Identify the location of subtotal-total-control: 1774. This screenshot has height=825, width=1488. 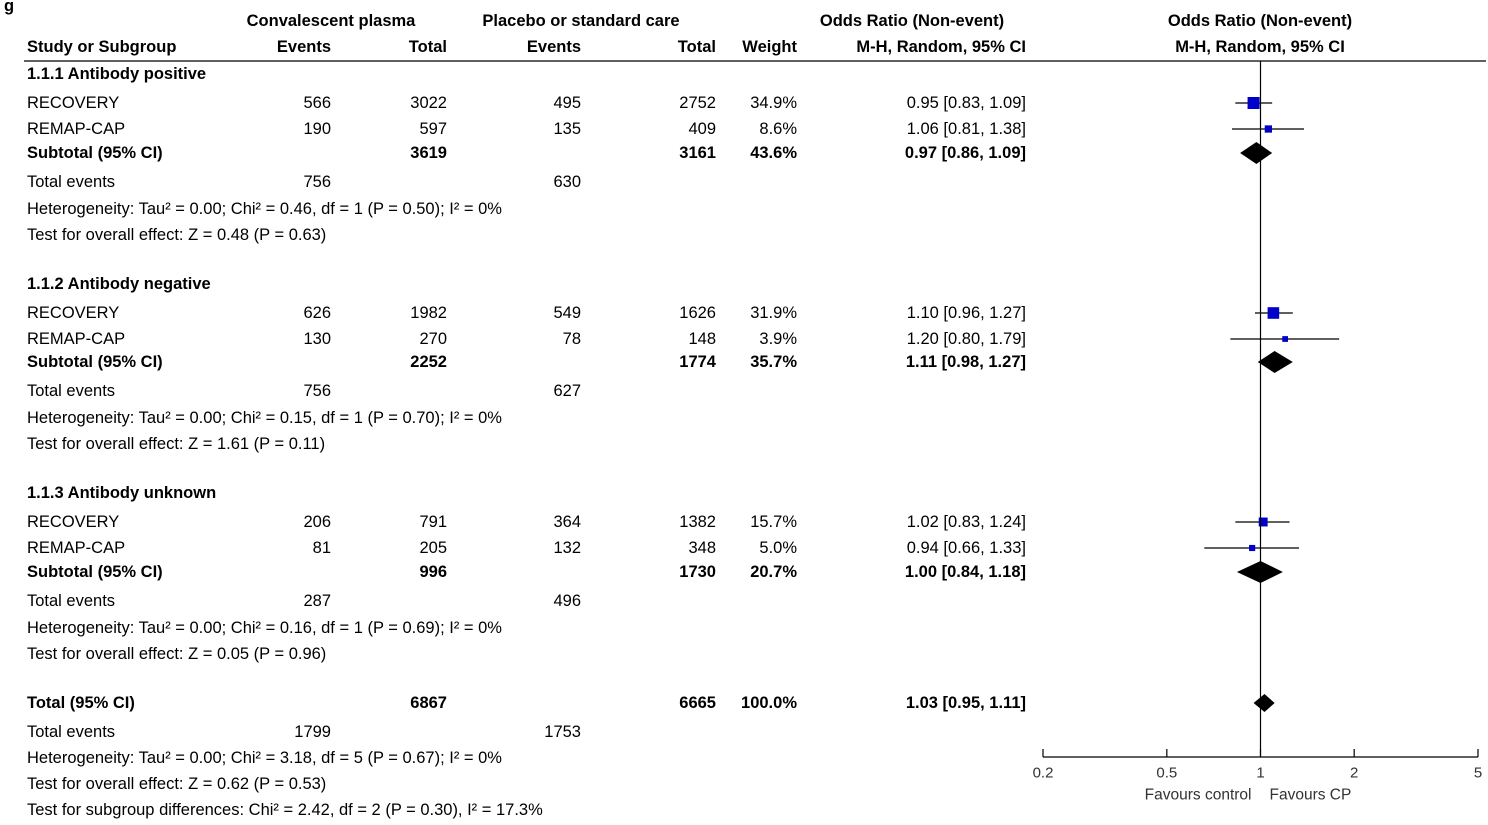
(698, 362).